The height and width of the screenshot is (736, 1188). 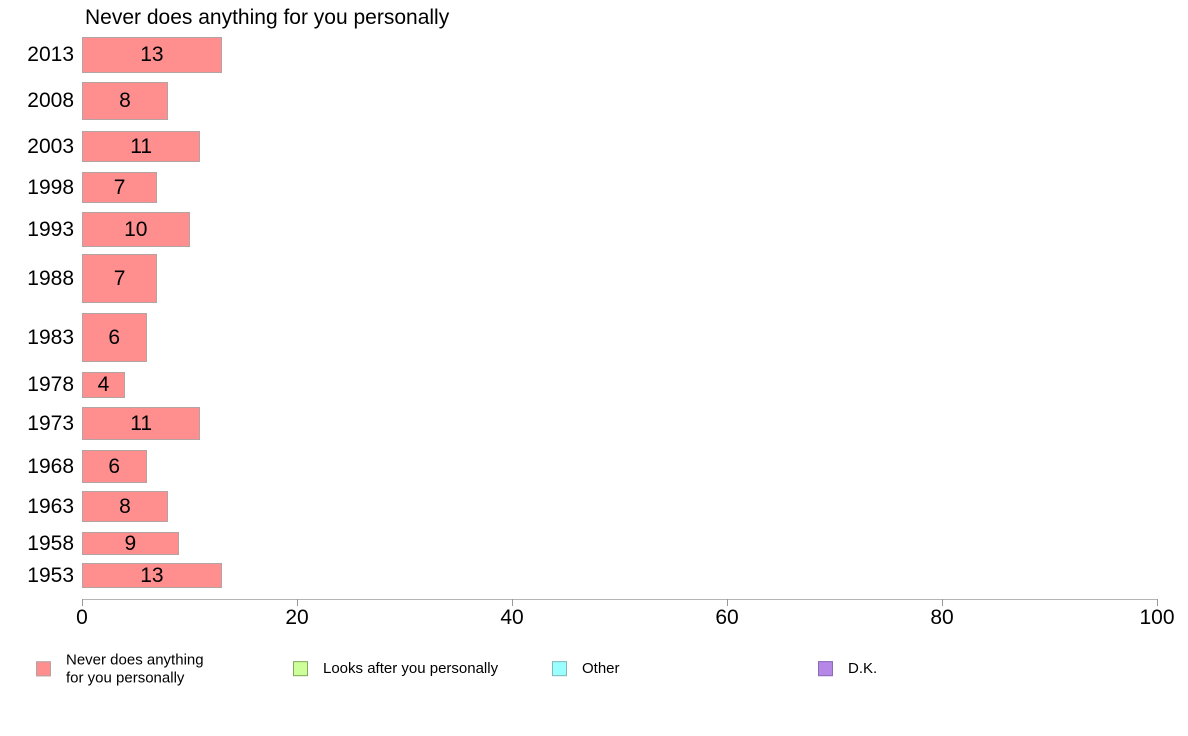 What do you see at coordinates (942, 617) in the screenshot?
I see `x-axis-tick-label: 80` at bounding box center [942, 617].